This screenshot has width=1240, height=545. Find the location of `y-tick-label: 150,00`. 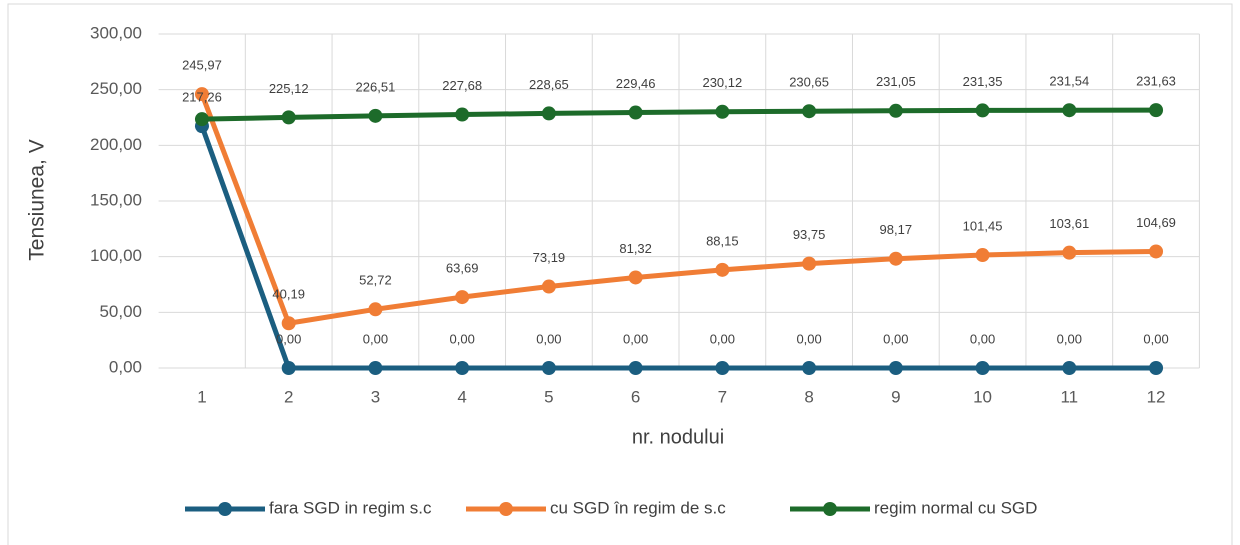

y-tick-label: 150,00 is located at coordinates (116, 199).